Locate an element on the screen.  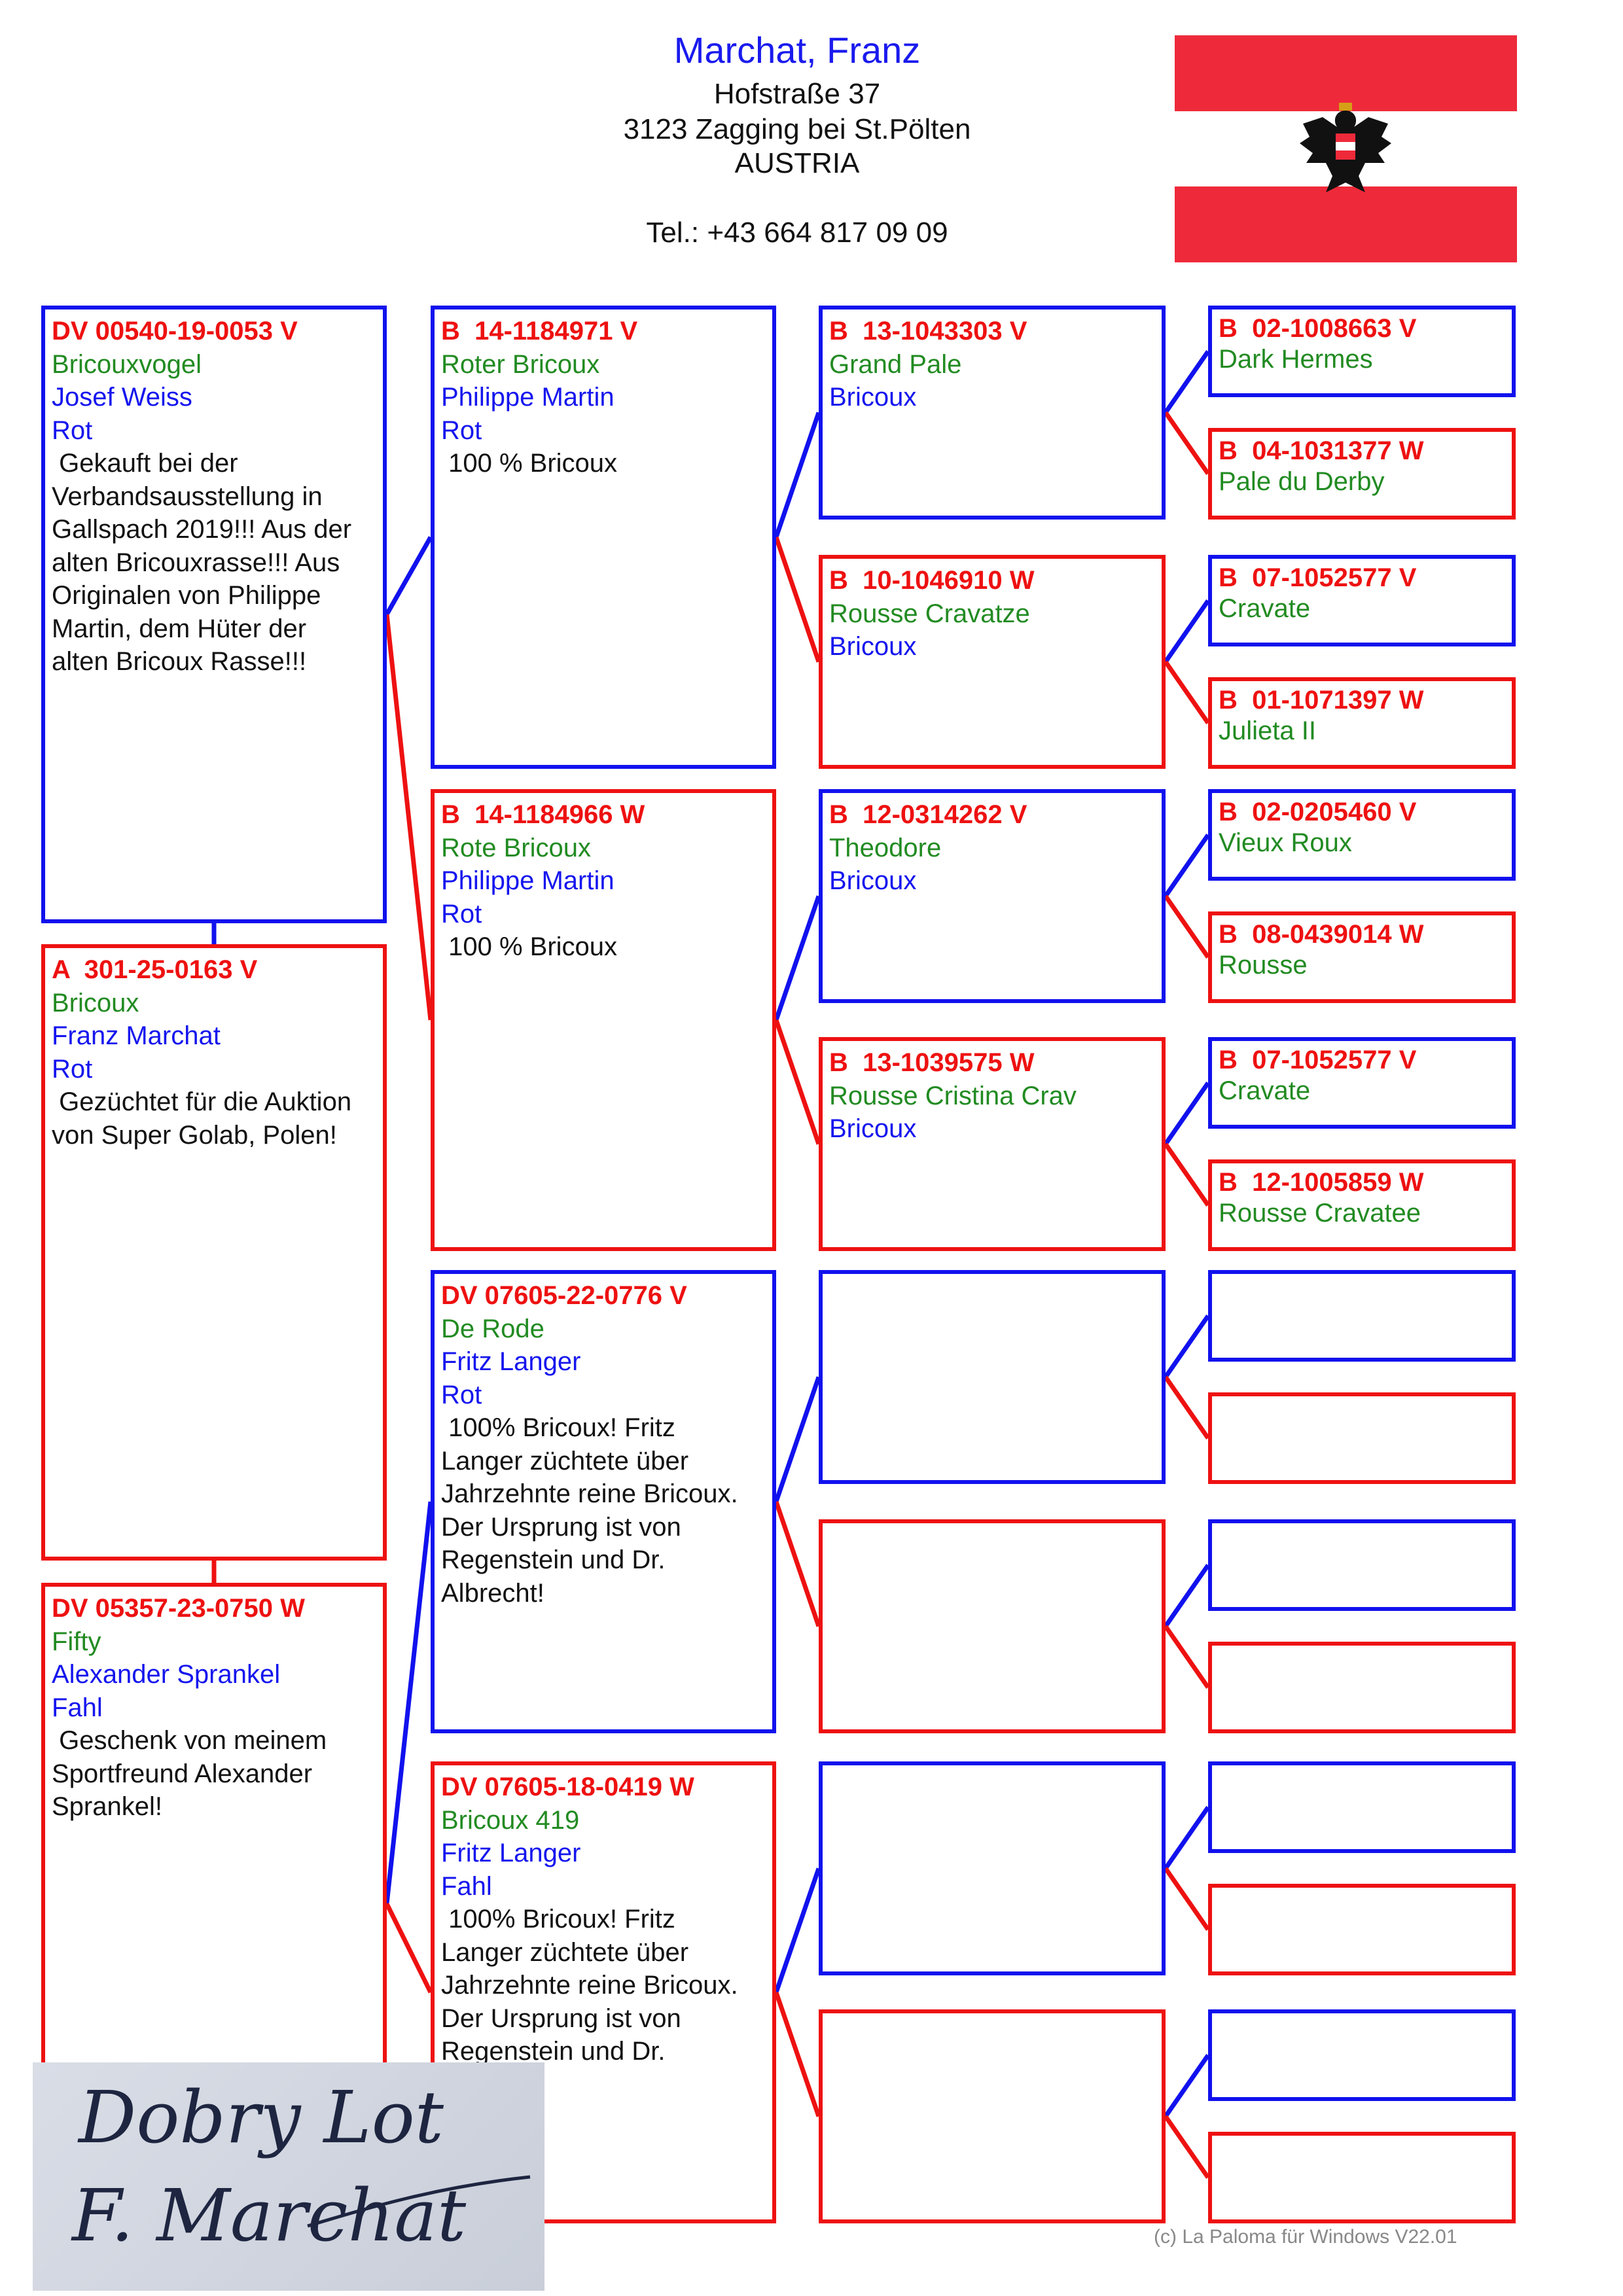
pedigree-box-gen4-hen: B 01-1071397 W Julieta II is located at coordinates (1362, 723).